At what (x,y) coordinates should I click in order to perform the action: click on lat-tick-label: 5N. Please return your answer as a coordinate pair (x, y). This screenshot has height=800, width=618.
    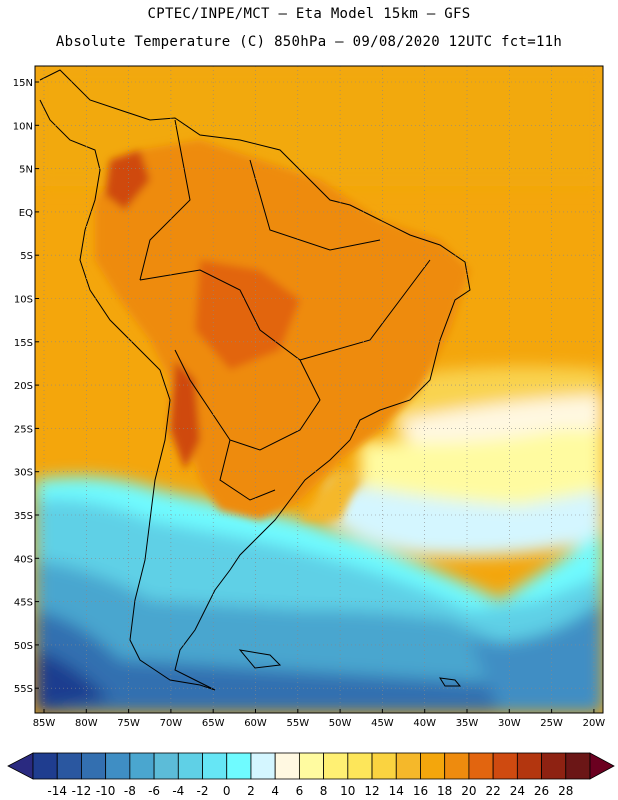
    Looking at the image, I should click on (26, 170).